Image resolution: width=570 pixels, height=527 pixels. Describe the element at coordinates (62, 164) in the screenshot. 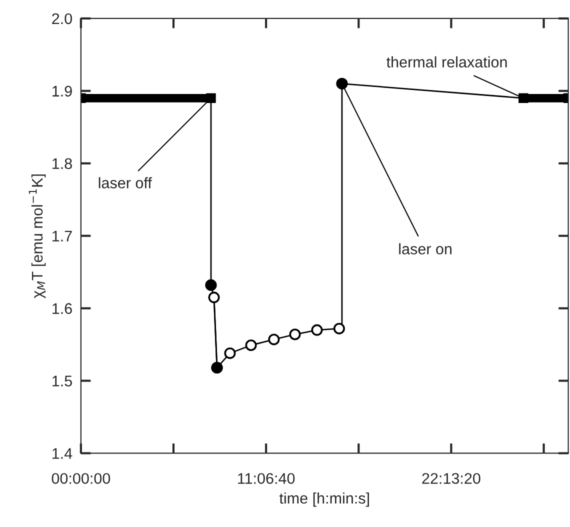

I see `y-tick-label: 1.8` at that location.